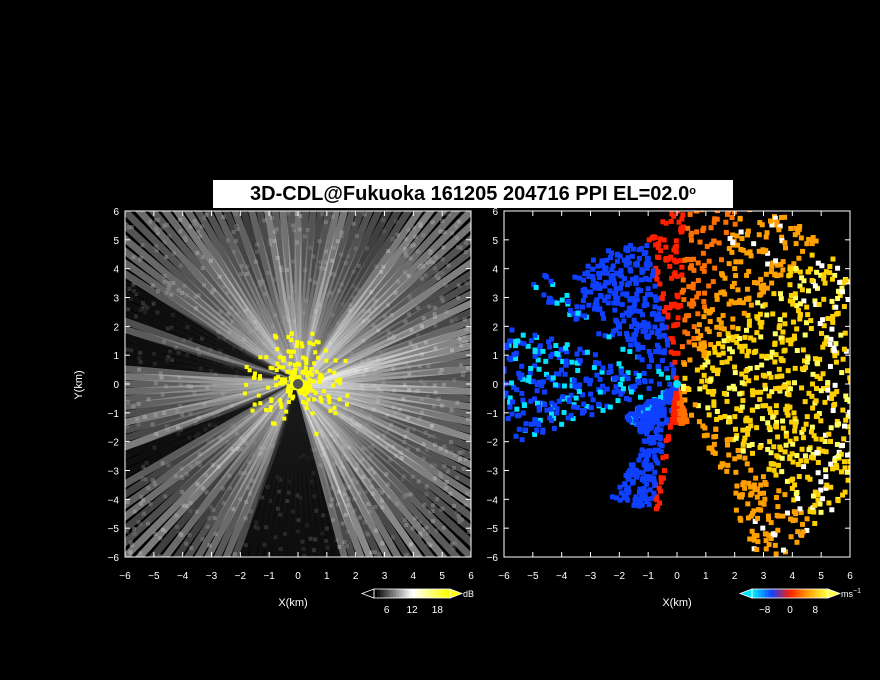 The image size is (880, 680). I want to click on x-tick-label: 4, so click(414, 576).